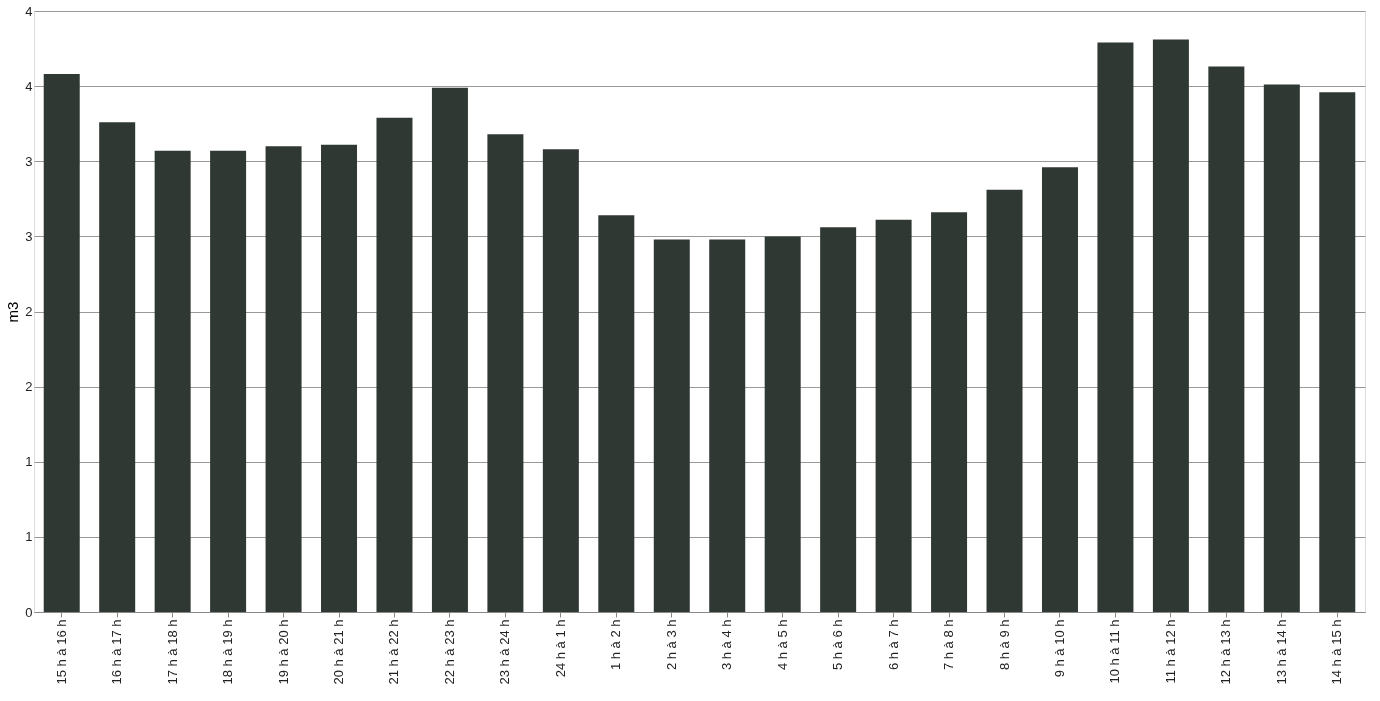  Describe the element at coordinates (1281, 652) in the screenshot. I see `x-tick-label: 13 h à 14 h` at that location.